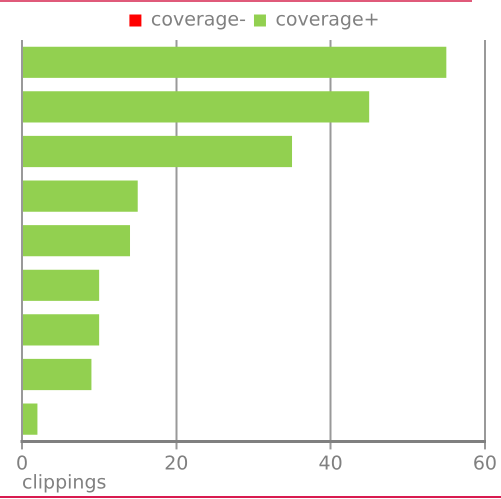 This screenshot has width=501, height=499. Describe the element at coordinates (176, 463) in the screenshot. I see `x-tick-label: 20` at that location.